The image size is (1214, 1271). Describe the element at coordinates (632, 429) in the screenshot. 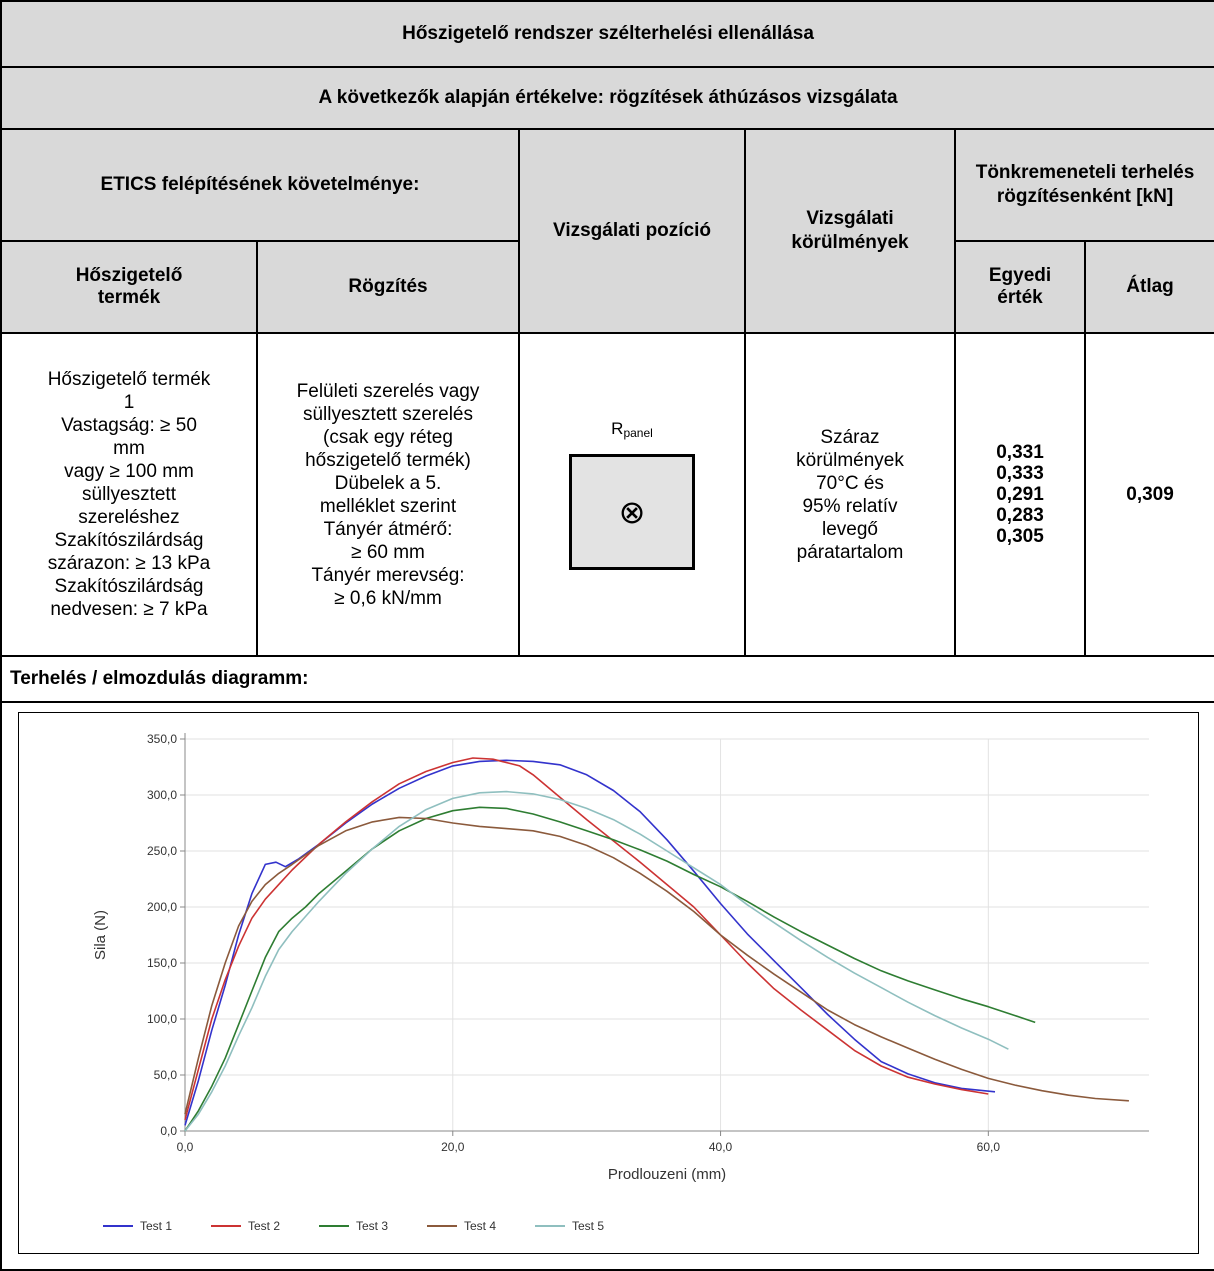

I see `panel-label: Rpanel` at that location.